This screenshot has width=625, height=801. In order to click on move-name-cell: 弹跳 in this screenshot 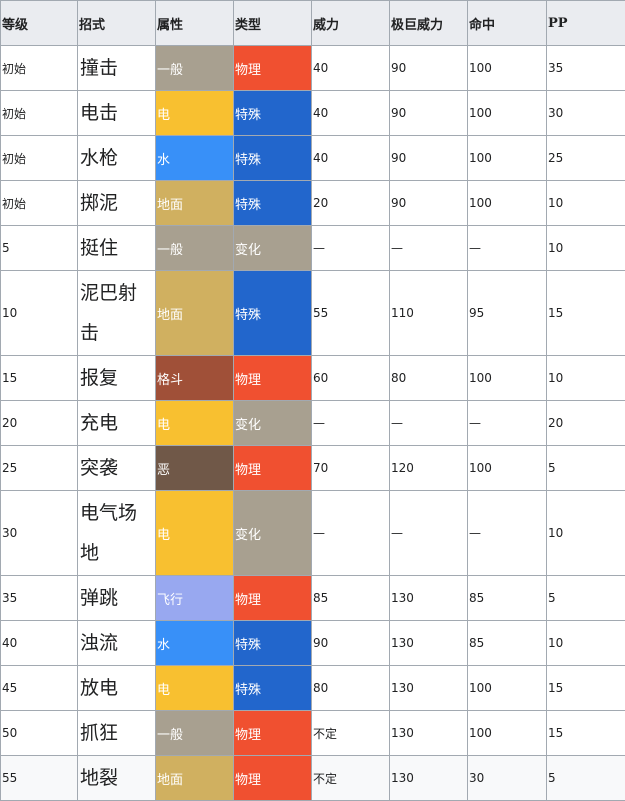, I will do `click(116, 598)`.